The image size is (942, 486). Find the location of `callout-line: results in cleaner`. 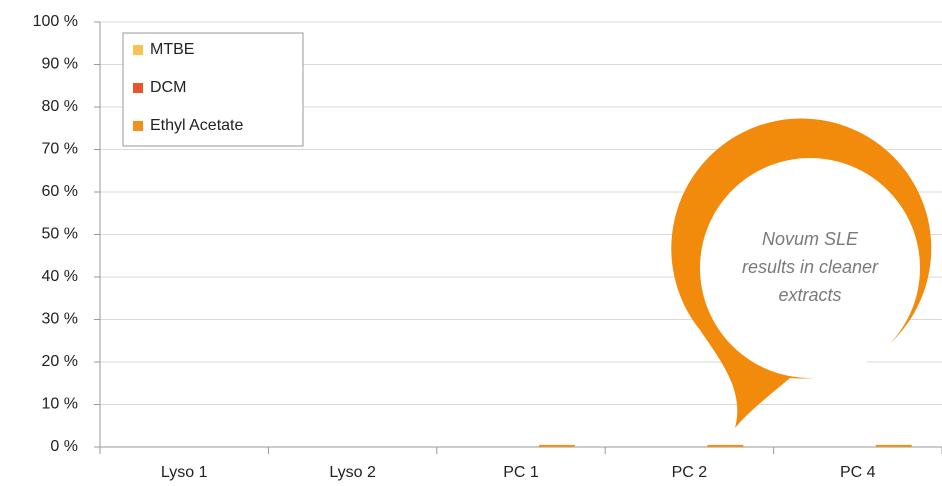

callout-line: results in cleaner is located at coordinates (810, 267).